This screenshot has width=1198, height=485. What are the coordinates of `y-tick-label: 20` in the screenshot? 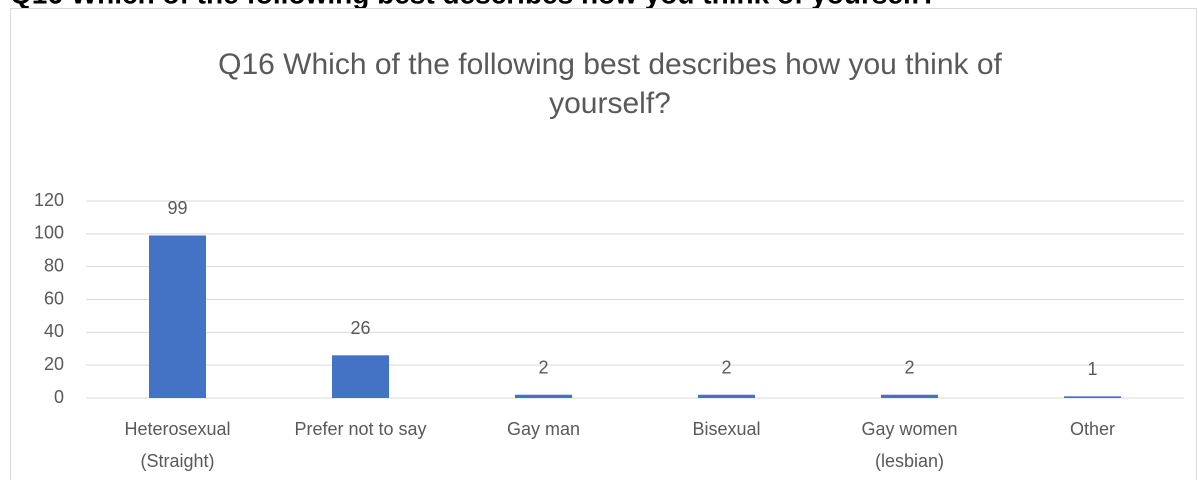 It's located at (54, 364).